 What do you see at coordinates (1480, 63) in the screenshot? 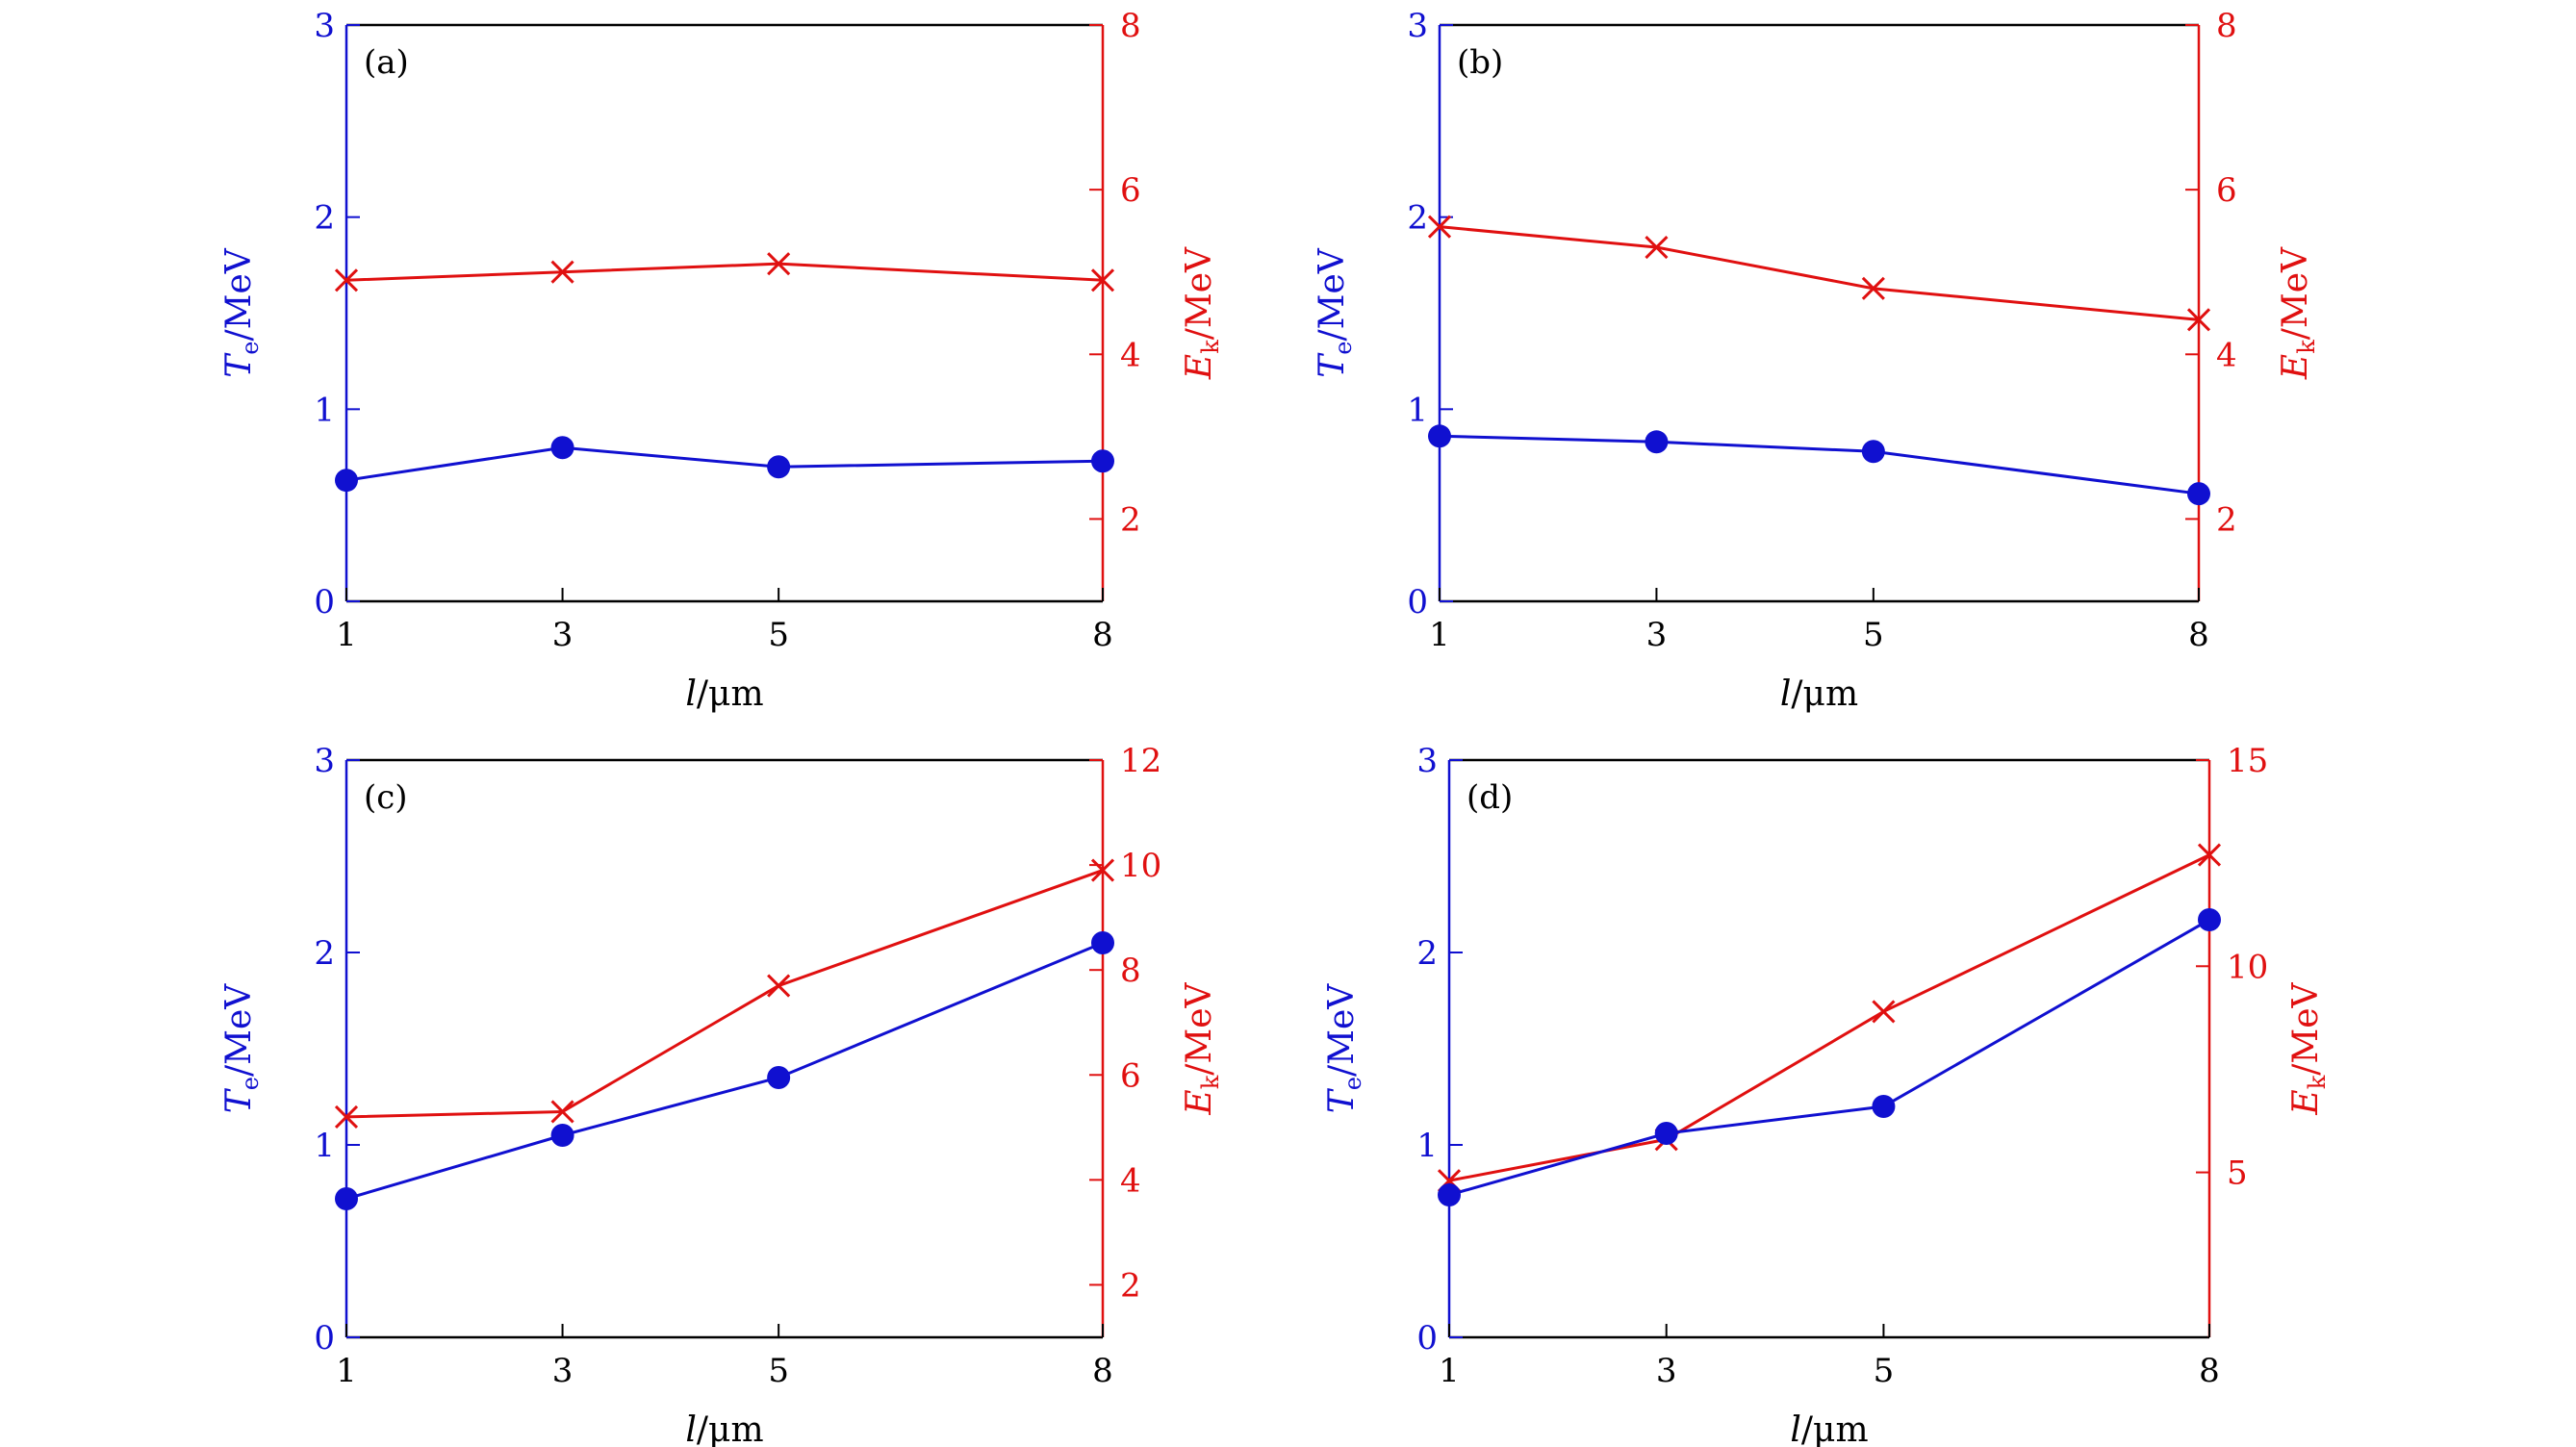
I see `panel-label: (b)` at bounding box center [1480, 63].